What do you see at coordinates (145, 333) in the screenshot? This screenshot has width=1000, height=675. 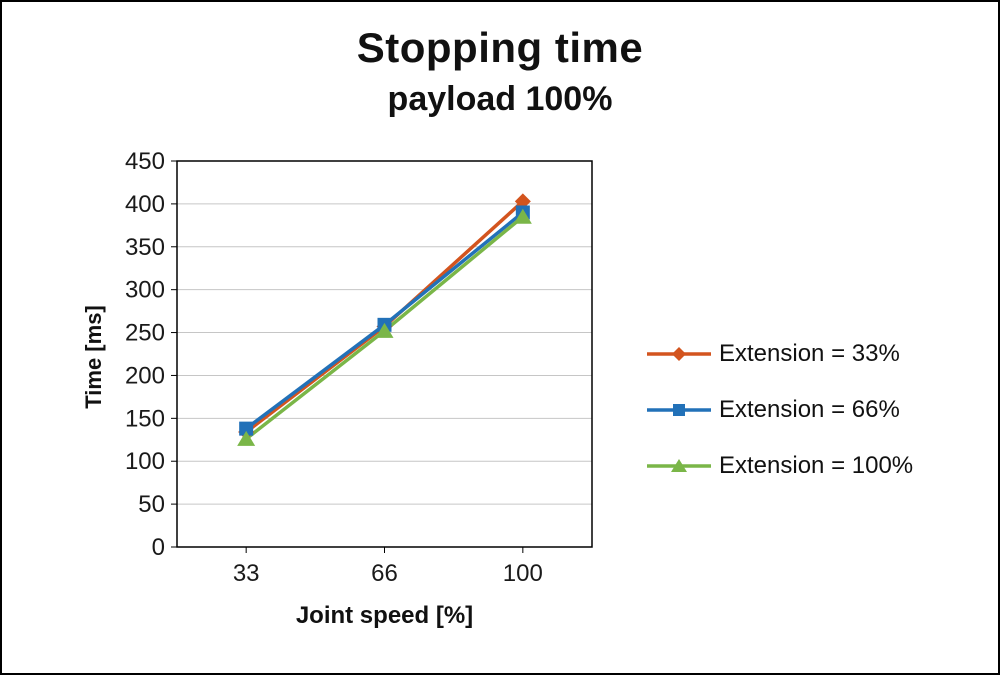 I see `y-tick-label: 250` at bounding box center [145, 333].